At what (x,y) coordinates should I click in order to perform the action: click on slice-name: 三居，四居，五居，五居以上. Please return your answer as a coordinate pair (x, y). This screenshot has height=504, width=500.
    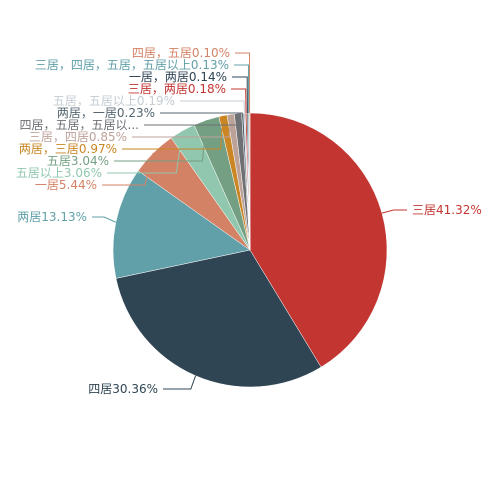
    Looking at the image, I should click on (113, 65).